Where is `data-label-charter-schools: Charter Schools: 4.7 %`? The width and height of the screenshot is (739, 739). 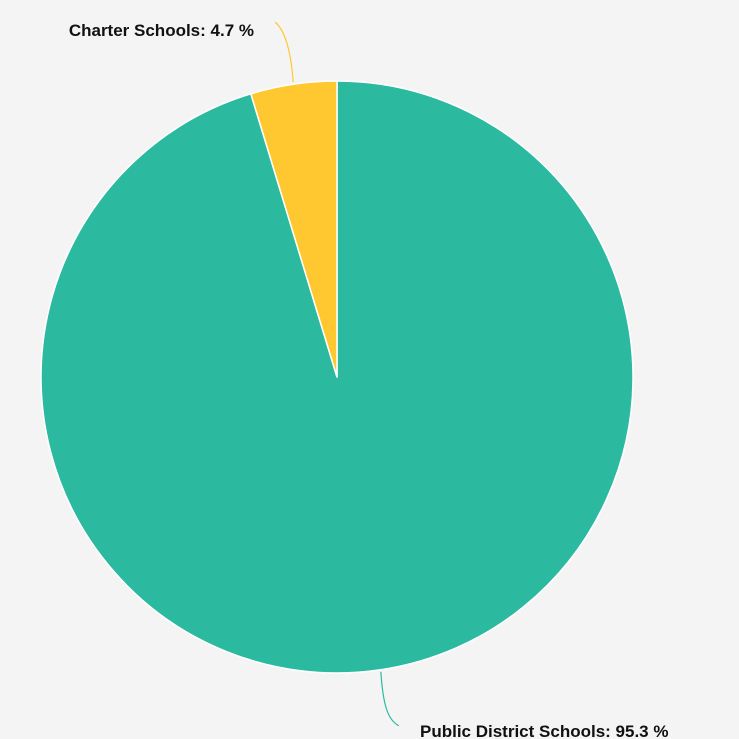 data-label-charter-schools: Charter Schools: 4.7 % is located at coordinates (161, 30).